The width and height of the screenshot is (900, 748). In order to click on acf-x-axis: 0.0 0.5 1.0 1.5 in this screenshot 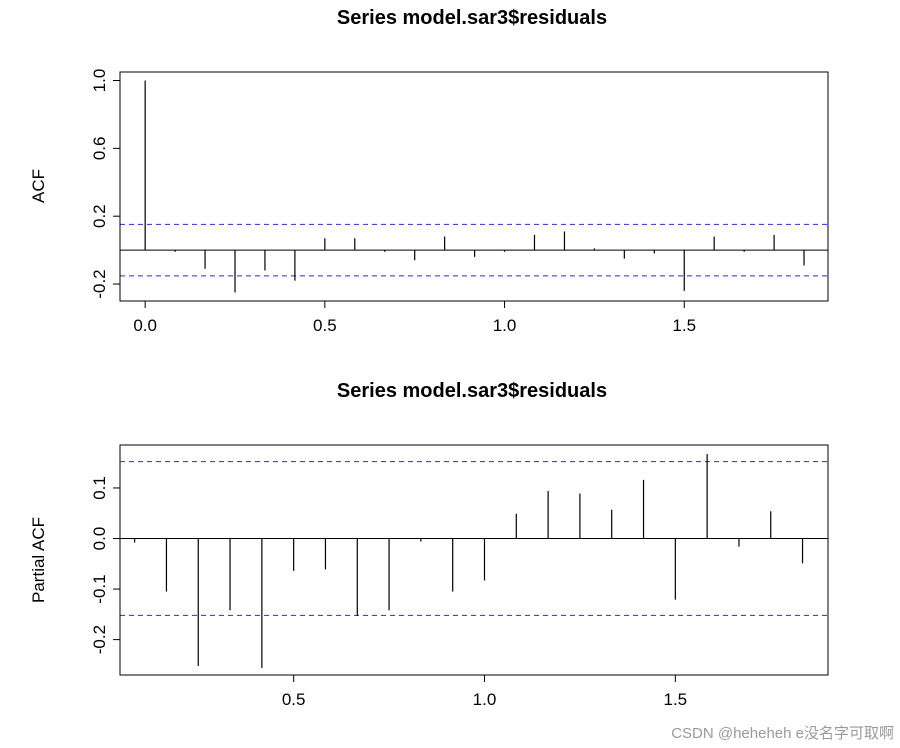, I will do `click(414, 317)`.